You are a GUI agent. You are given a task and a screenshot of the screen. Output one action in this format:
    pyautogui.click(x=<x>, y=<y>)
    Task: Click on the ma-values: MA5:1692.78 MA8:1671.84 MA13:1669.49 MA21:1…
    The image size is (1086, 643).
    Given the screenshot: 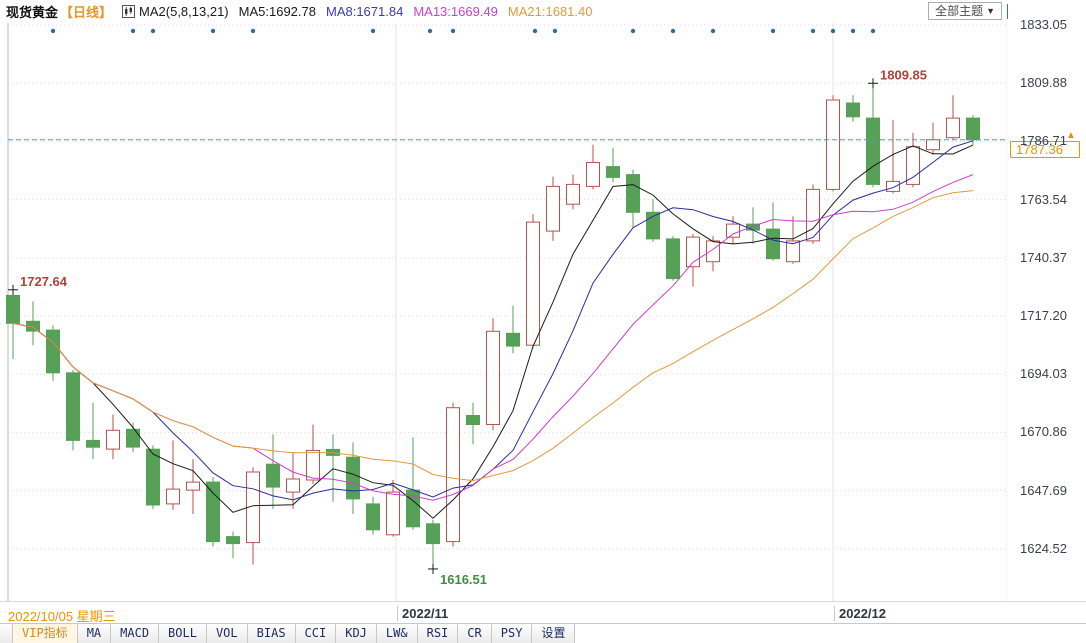 What is the action you would take?
    pyautogui.click(x=411, y=11)
    